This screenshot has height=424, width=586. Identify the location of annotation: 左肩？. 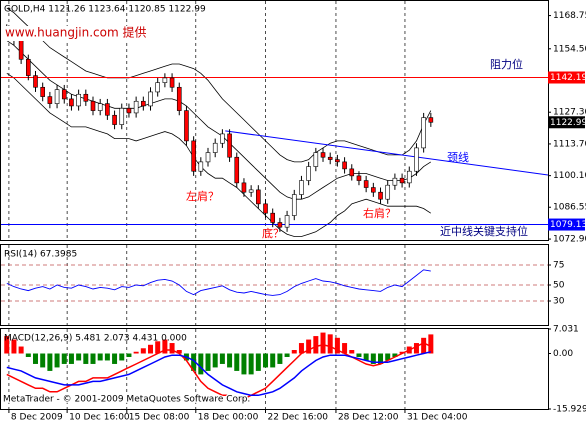
(202, 196).